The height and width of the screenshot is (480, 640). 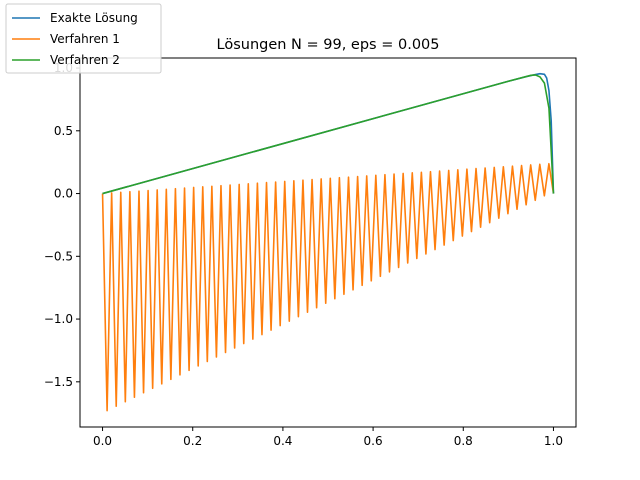 I want to click on x-axis-ticks: 0.0 0.2 0.4 0.6 0.8 1.0, so click(x=328, y=437).